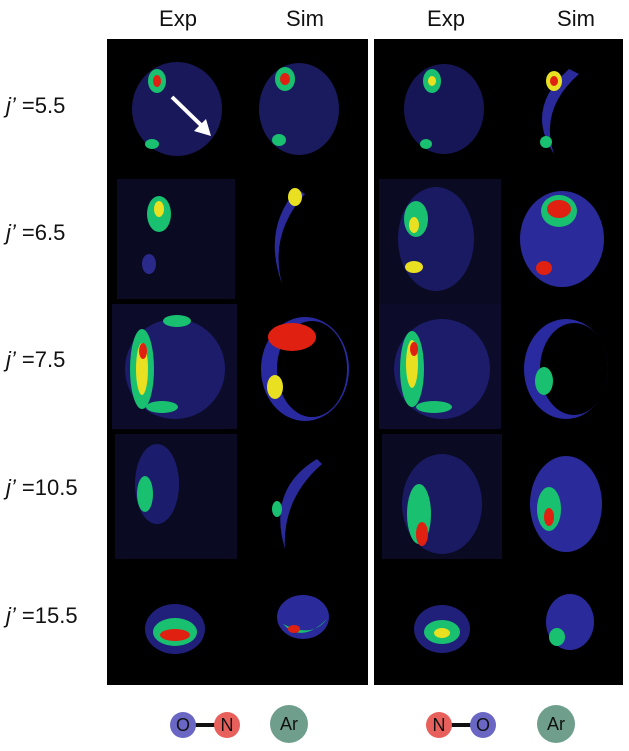 Image resolution: width=629 pixels, height=751 pixels. I want to click on molecule-no: N O, so click(466, 727).